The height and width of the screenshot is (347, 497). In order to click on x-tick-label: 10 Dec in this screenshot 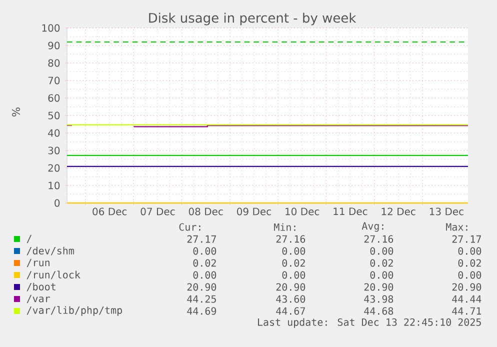, I will do `click(303, 212)`.